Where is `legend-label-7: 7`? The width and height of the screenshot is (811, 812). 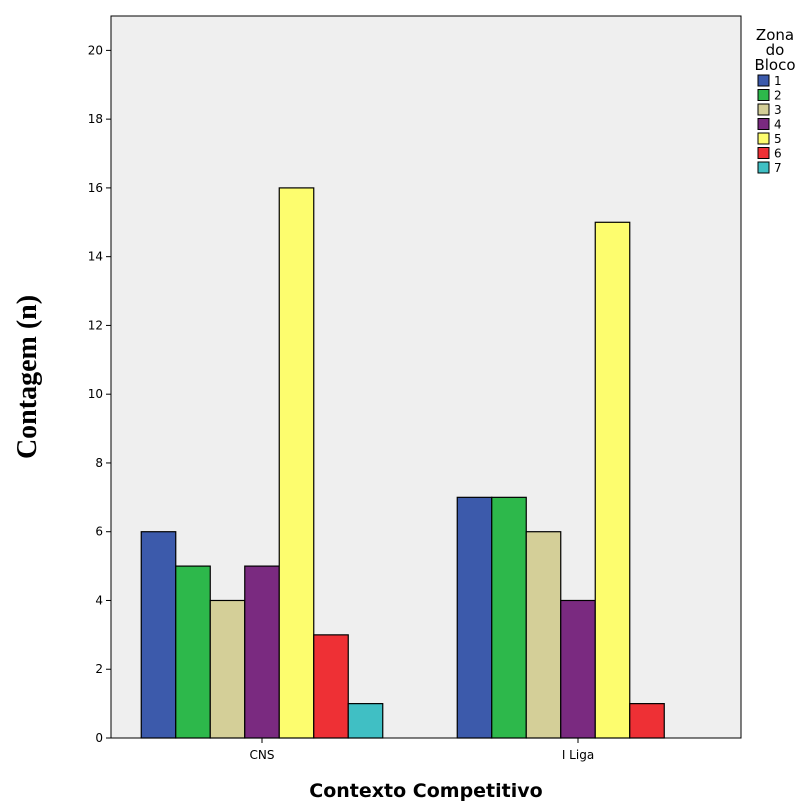 legend-label-7: 7 is located at coordinates (778, 168).